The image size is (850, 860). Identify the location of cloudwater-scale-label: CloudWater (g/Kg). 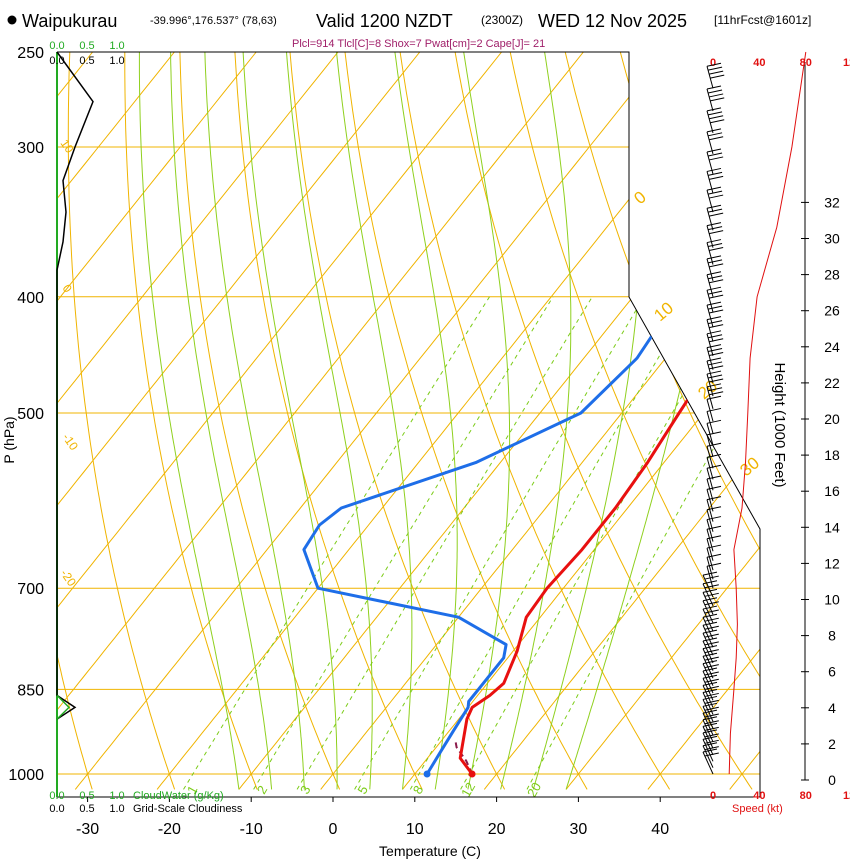
(178, 796).